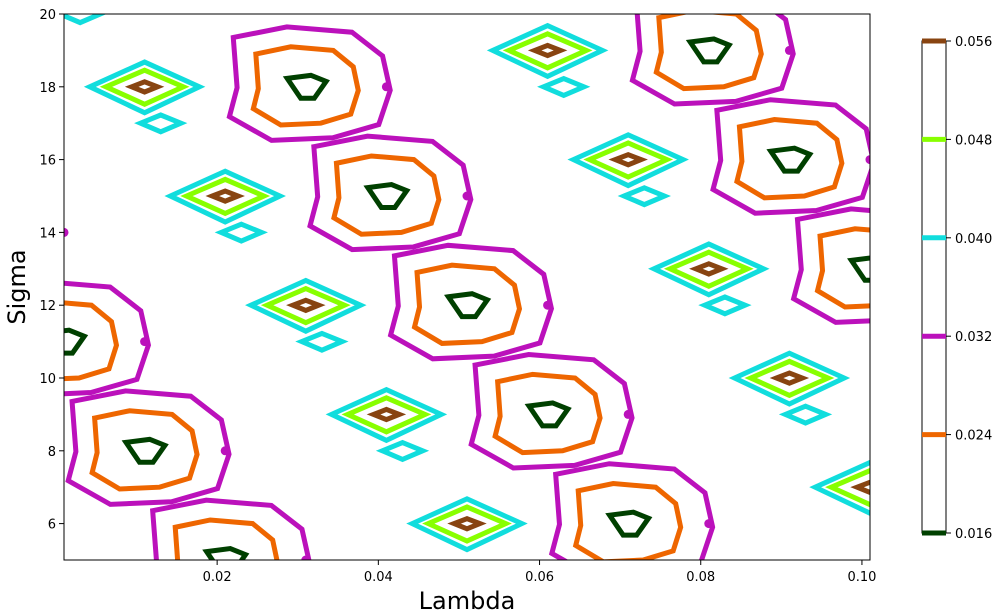 Image resolution: width=1001 pixels, height=615 pixels. Describe the element at coordinates (467, 601) in the screenshot. I see `x-axis-label: Lambda` at that location.